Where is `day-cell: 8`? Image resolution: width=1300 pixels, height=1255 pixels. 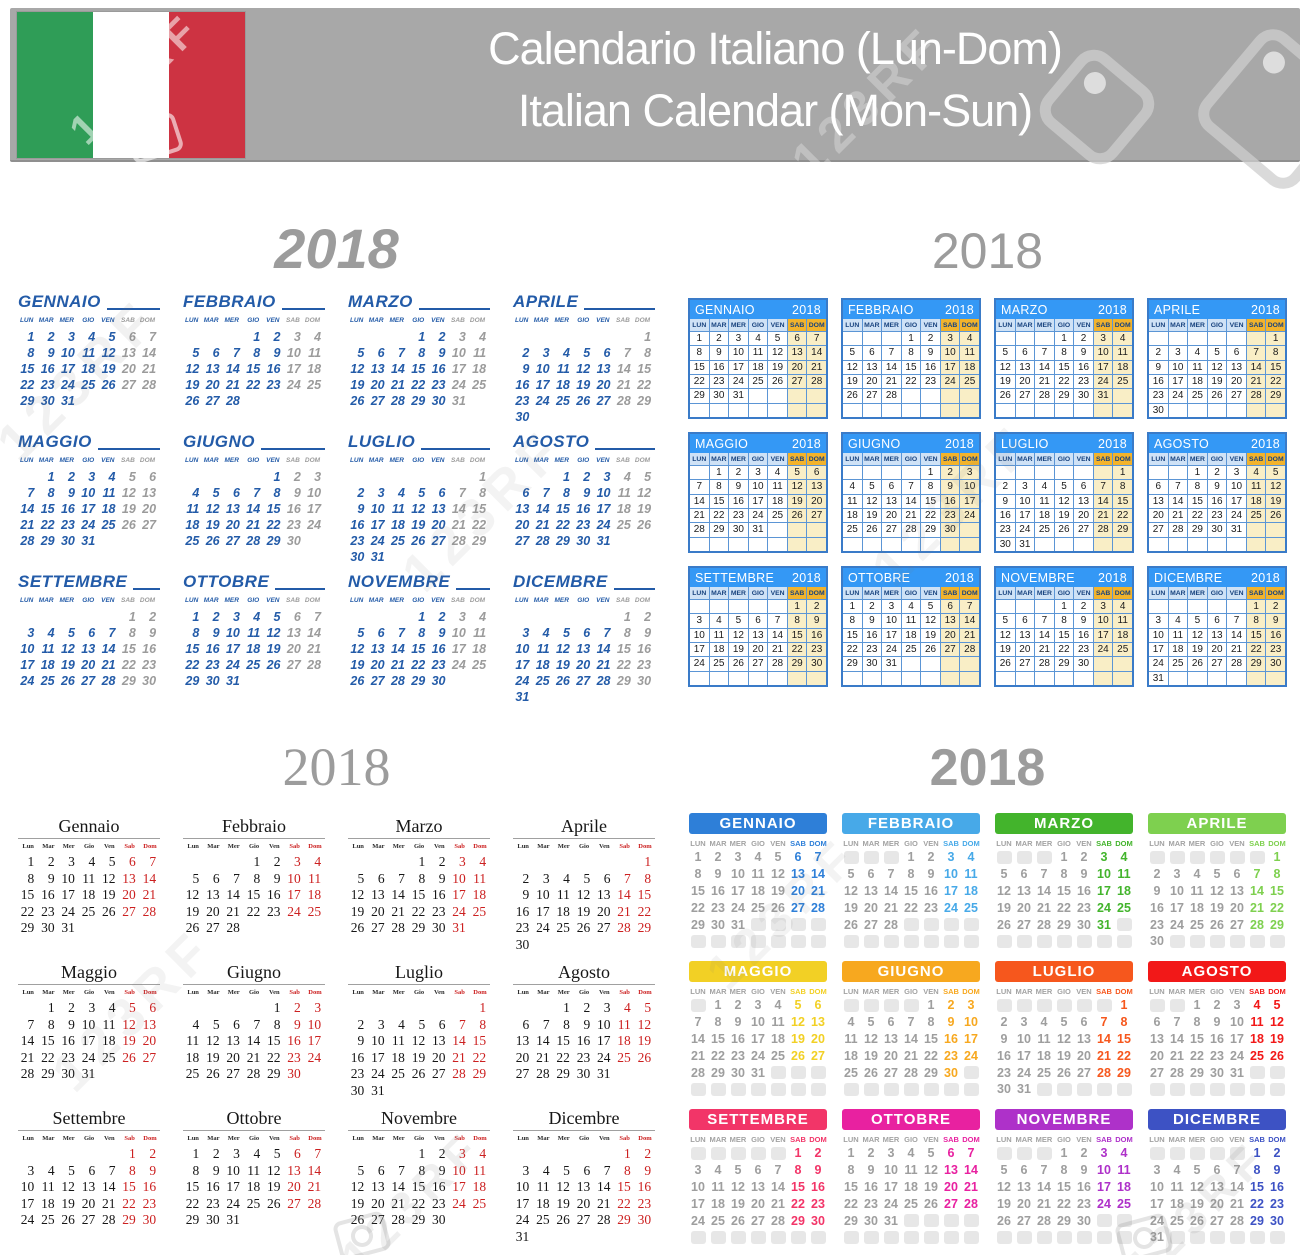
day-cell: 8 is located at coordinates (719, 487).